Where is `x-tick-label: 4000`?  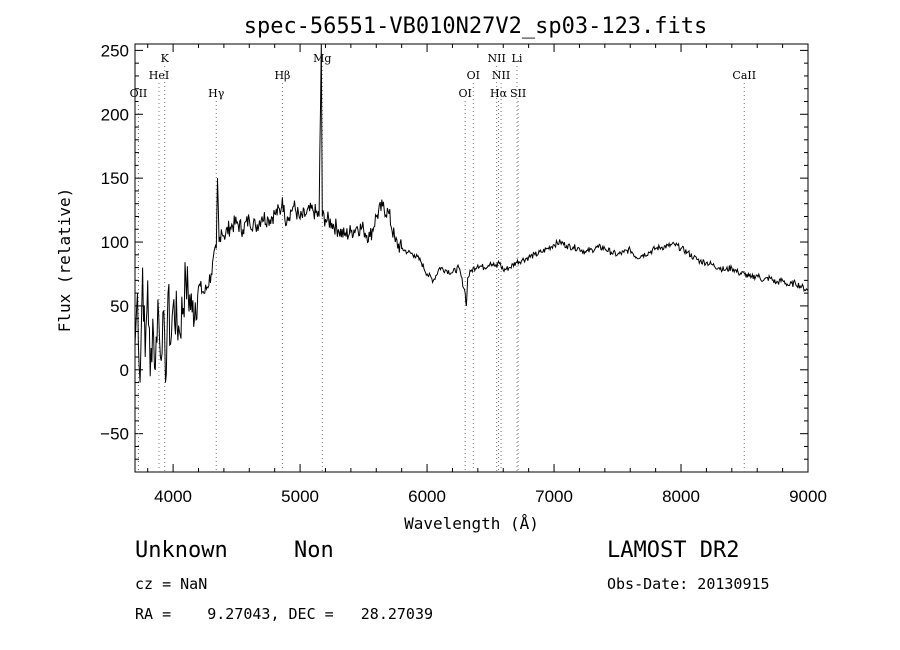 x-tick-label: 4000 is located at coordinates (173, 496).